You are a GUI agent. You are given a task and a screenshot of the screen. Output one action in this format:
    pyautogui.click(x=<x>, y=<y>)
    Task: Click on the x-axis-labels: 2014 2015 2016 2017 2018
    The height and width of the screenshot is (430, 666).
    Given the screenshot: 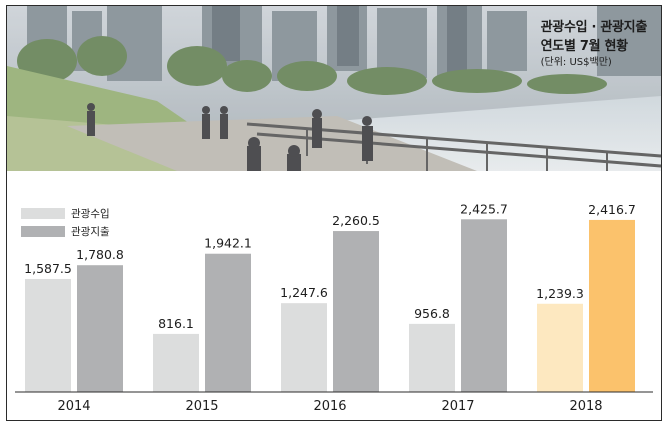 What is the action you would take?
    pyautogui.click(x=329, y=406)
    